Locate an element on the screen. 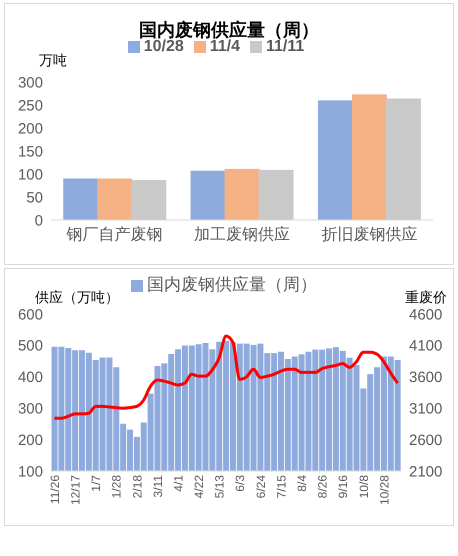 The height and width of the screenshot is (556, 458). y-tick-label: 50 is located at coordinates (34, 197).